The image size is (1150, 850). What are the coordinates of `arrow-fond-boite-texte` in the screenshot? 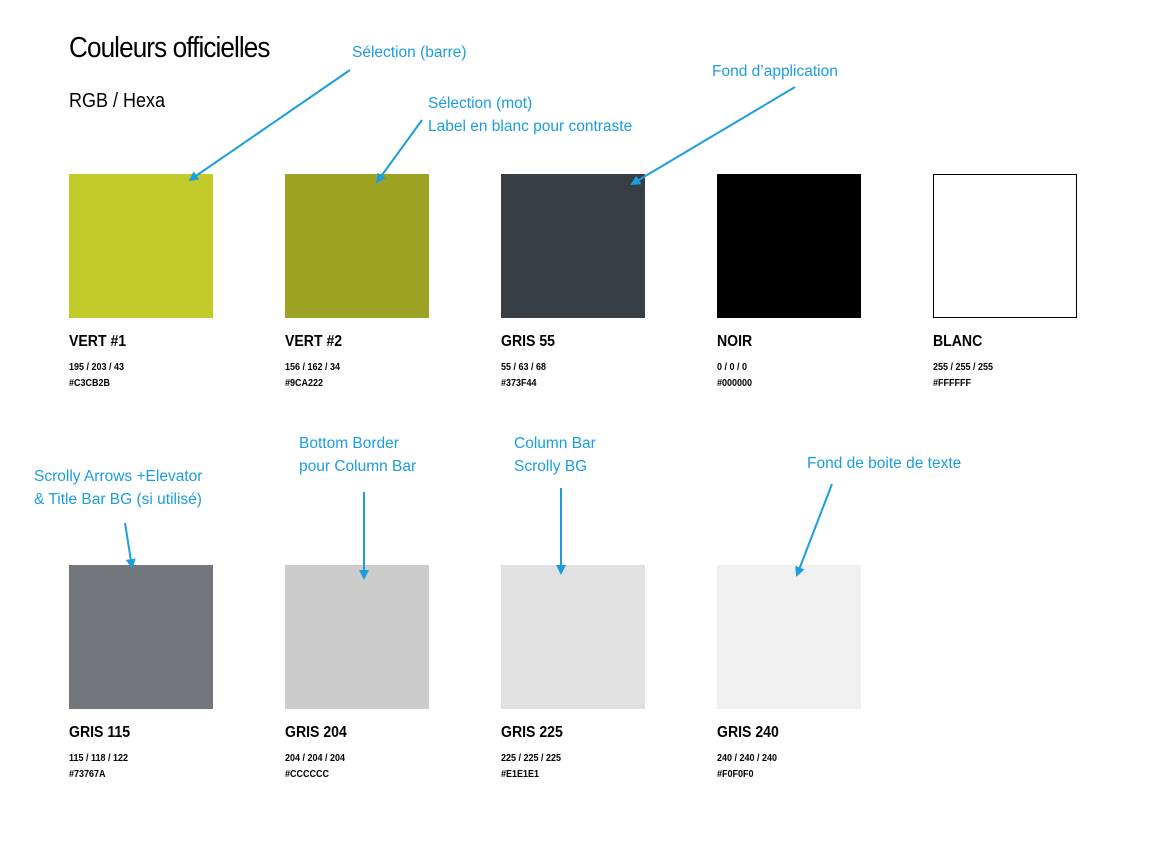 It's located at (814, 530).